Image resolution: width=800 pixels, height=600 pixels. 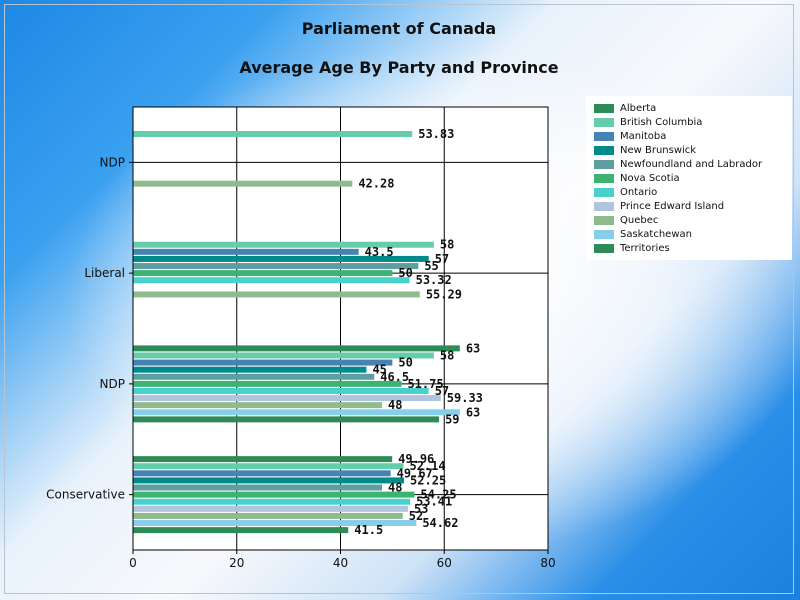 I want to click on legend-label: Territories, so click(x=645, y=248).